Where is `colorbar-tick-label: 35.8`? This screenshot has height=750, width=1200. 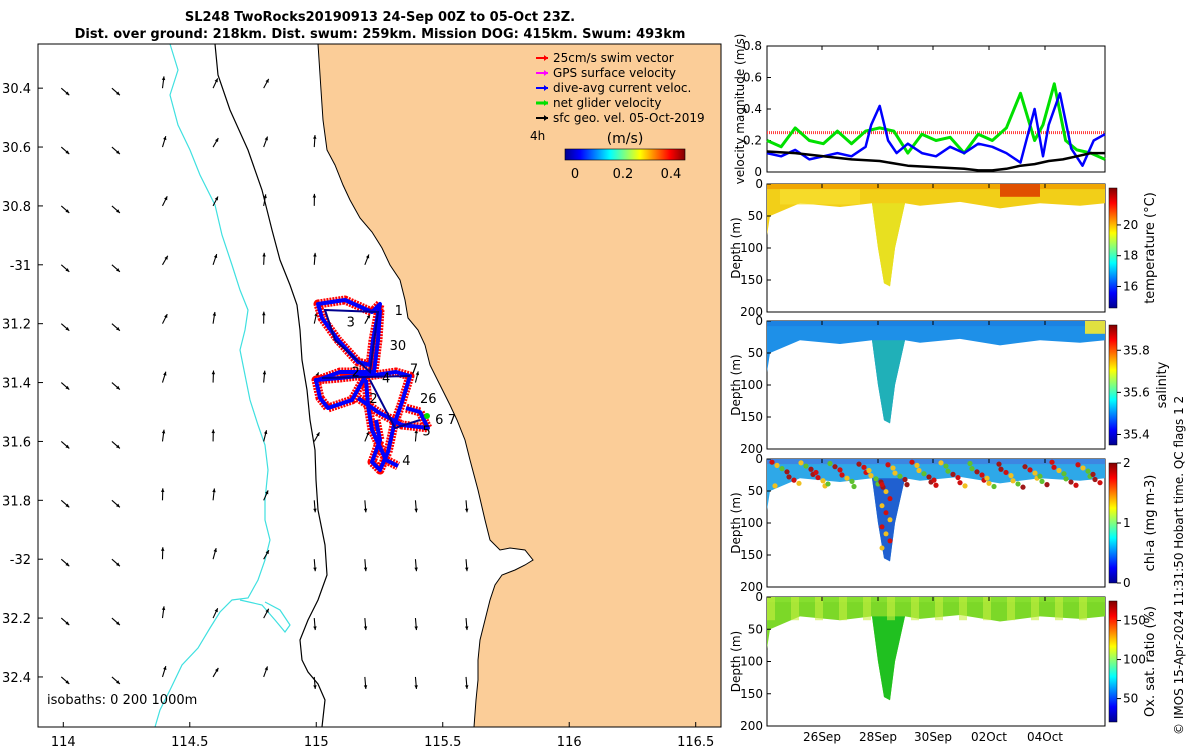 colorbar-tick-label: 35.8 is located at coordinates (1136, 350).